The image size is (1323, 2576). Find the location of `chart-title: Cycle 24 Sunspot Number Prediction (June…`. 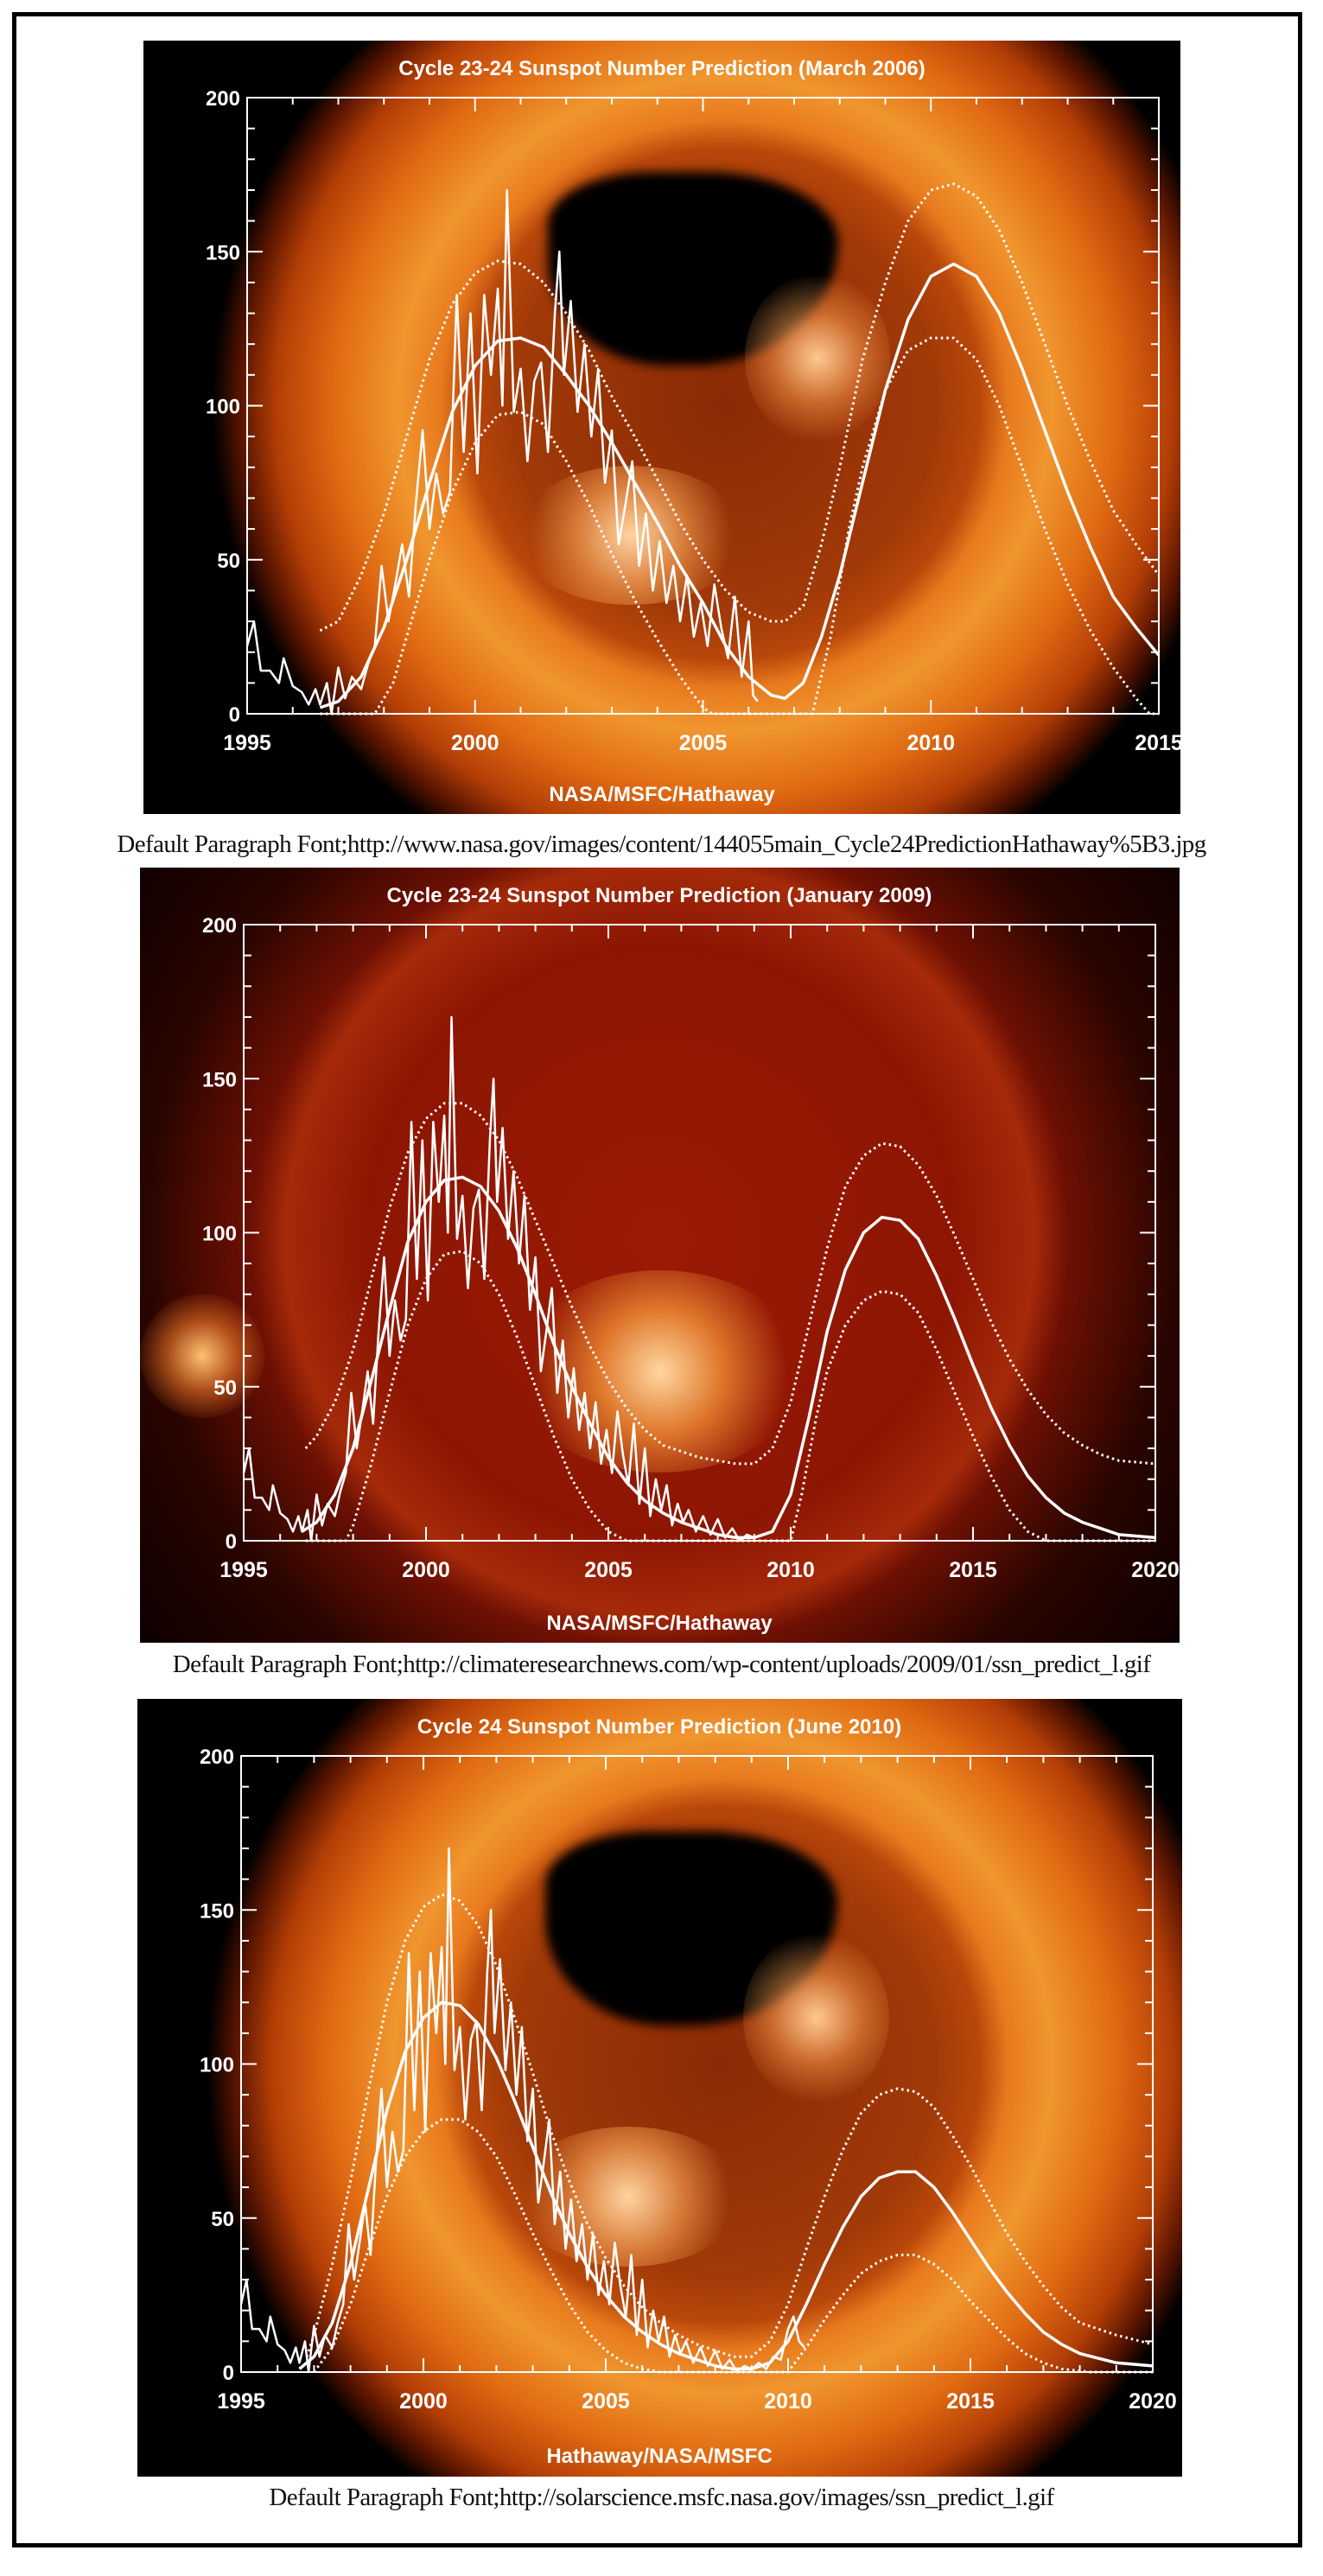

chart-title: Cycle 24 Sunspot Number Prediction (June… is located at coordinates (659, 1727).